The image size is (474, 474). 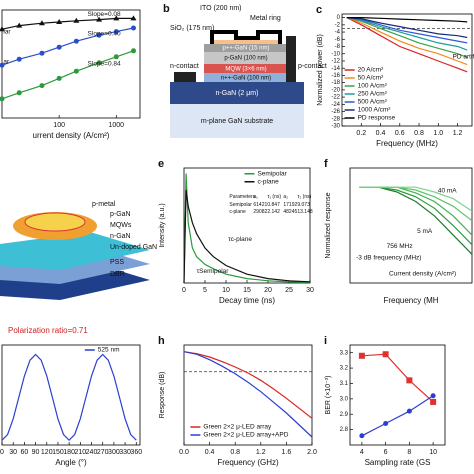 I want to click on layer-label: p++-GaN (15 nm), so click(x=245, y=49).